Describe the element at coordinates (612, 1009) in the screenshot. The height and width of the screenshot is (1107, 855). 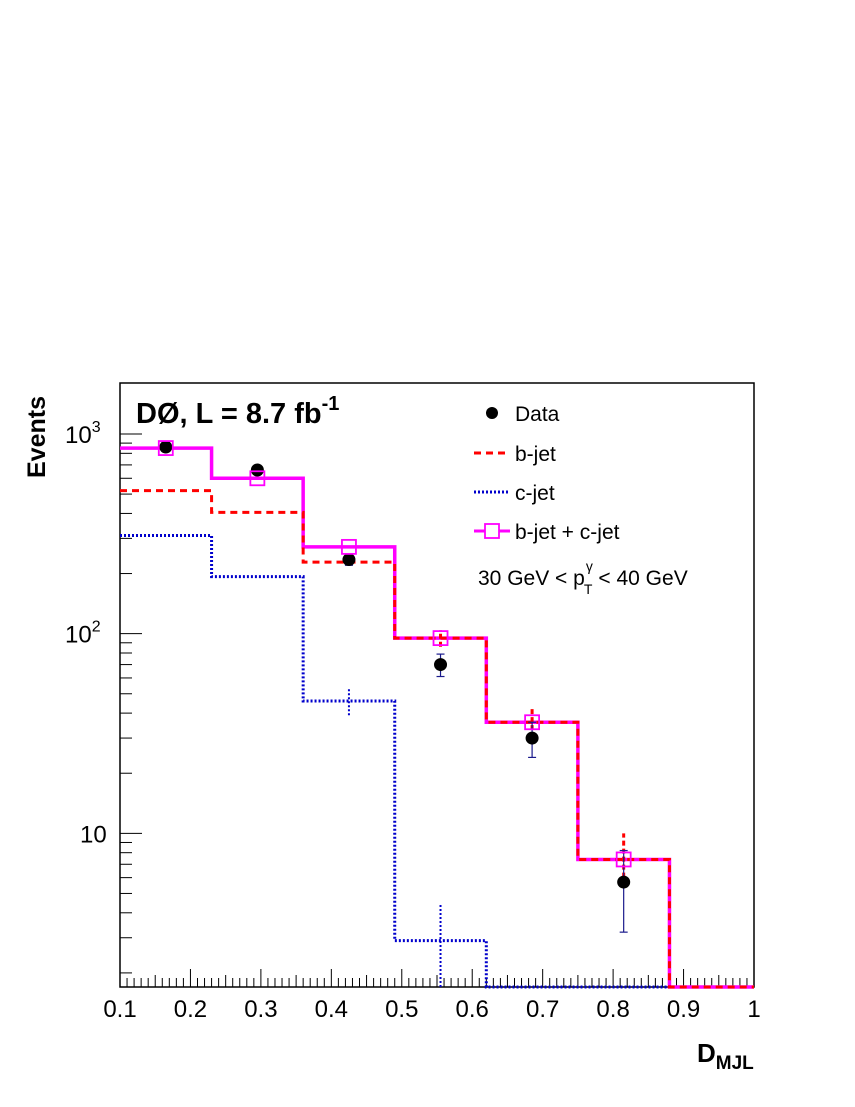
I see `x-tick-label: 0.8` at that location.